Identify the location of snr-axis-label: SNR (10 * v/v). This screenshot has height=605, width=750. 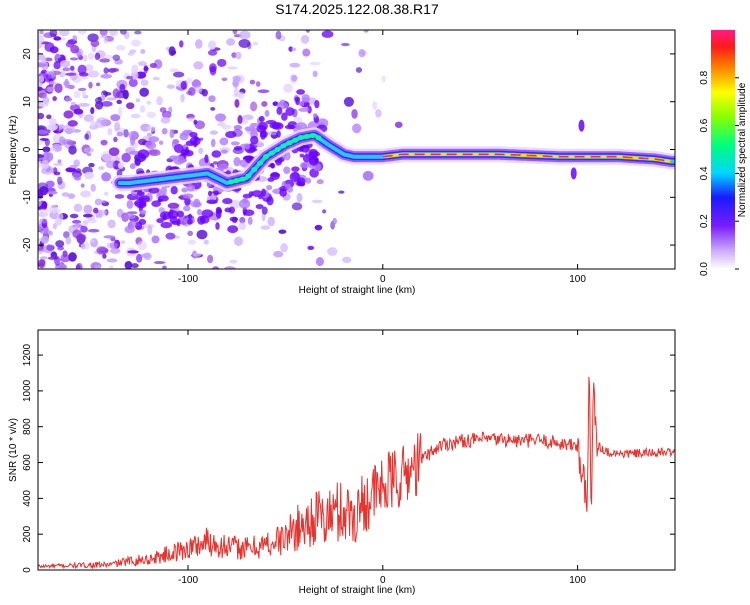
(13, 450).